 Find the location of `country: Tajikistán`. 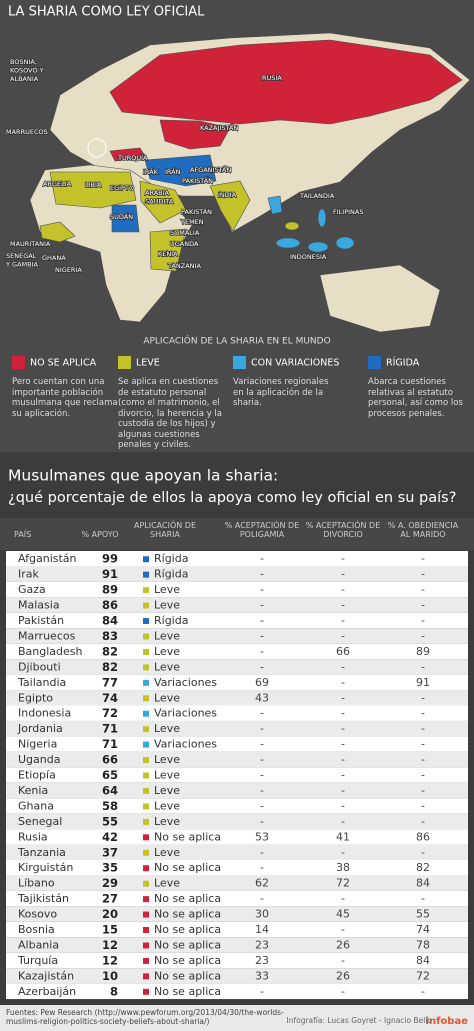

country: Tajikistán is located at coordinates (43, 898).